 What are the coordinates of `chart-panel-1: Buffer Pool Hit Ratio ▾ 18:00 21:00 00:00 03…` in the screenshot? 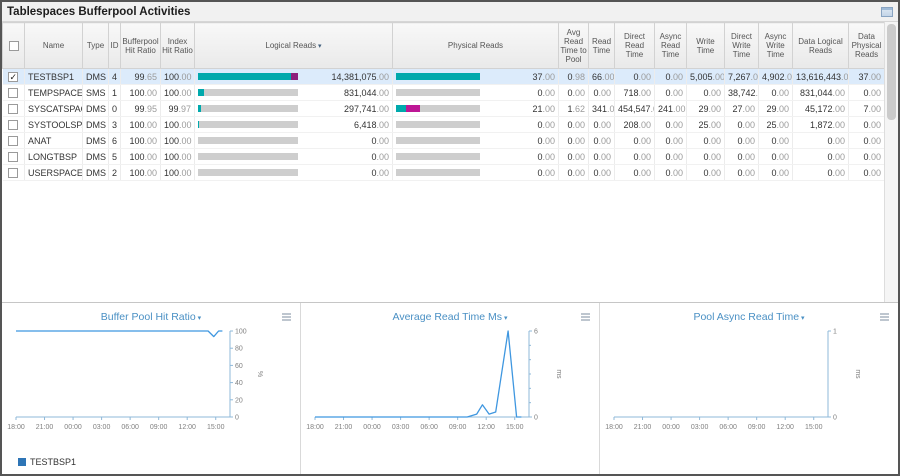 It's located at (151, 388).